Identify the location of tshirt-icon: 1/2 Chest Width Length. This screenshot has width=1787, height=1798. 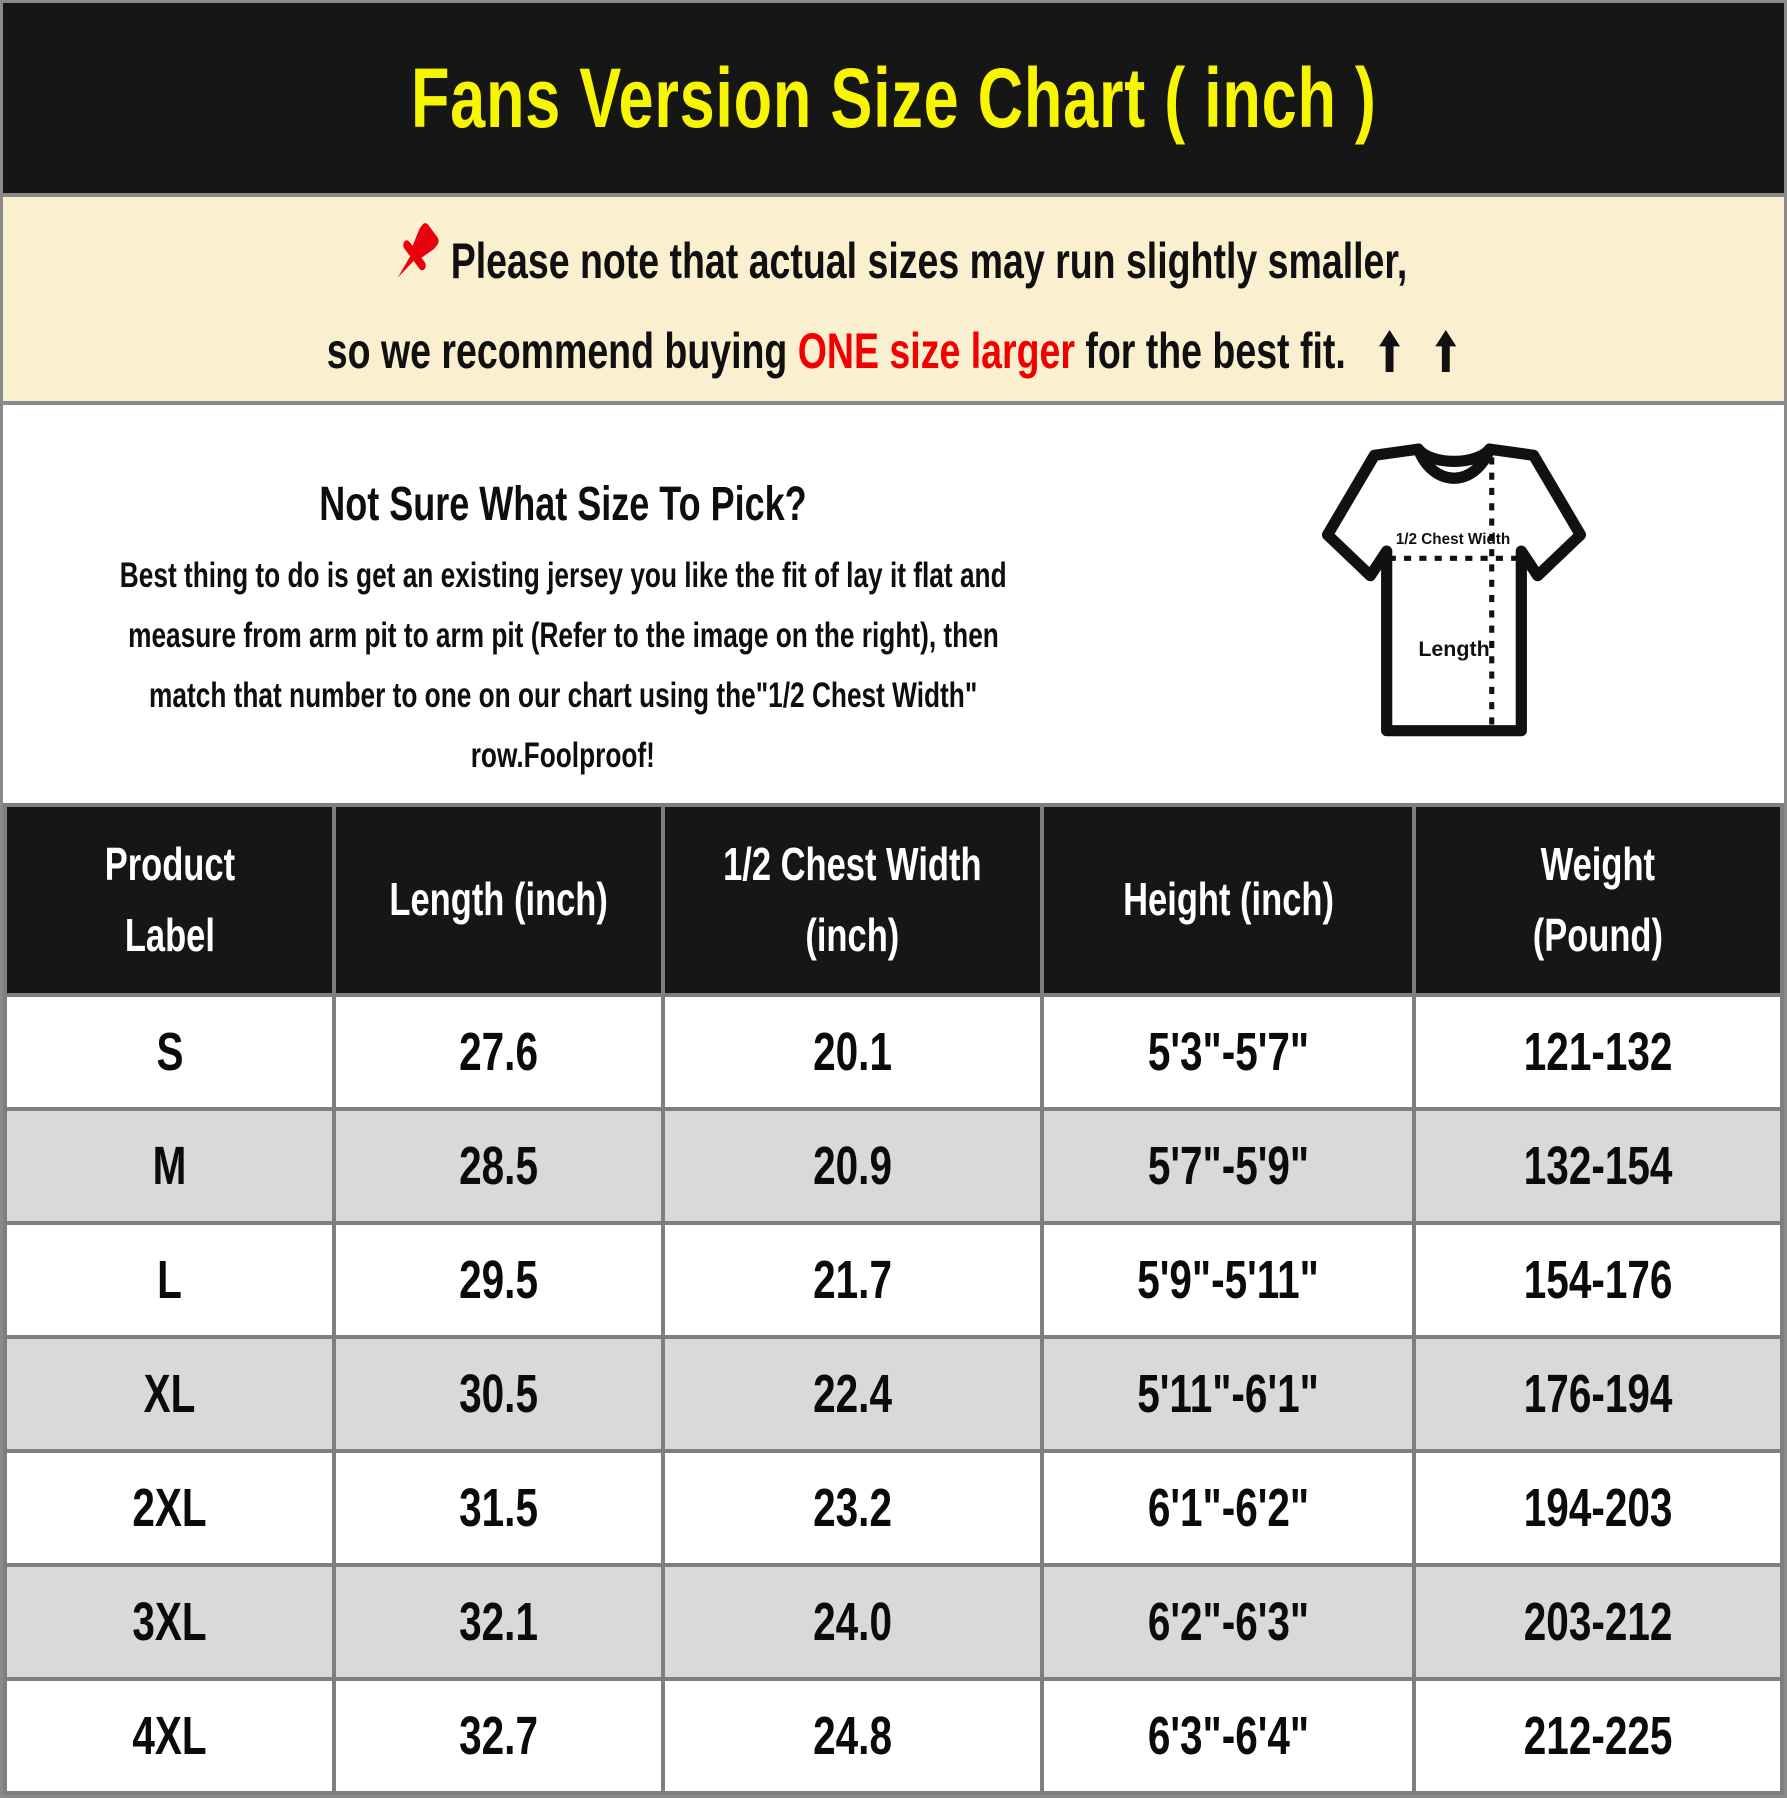
(1453, 590).